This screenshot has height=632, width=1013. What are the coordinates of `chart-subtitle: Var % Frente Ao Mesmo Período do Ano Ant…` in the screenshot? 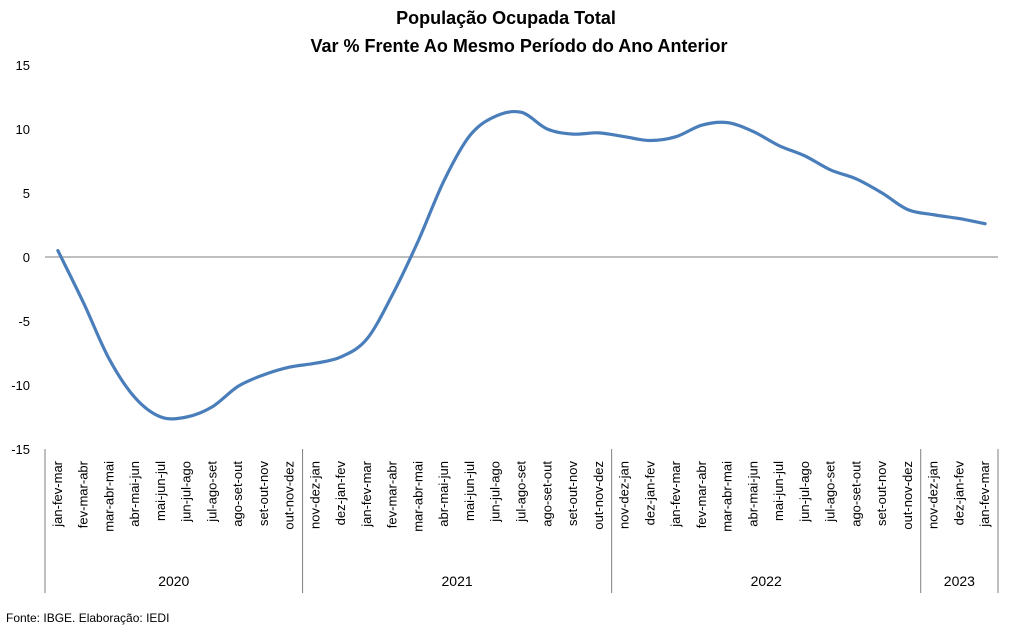 It's located at (518, 46).